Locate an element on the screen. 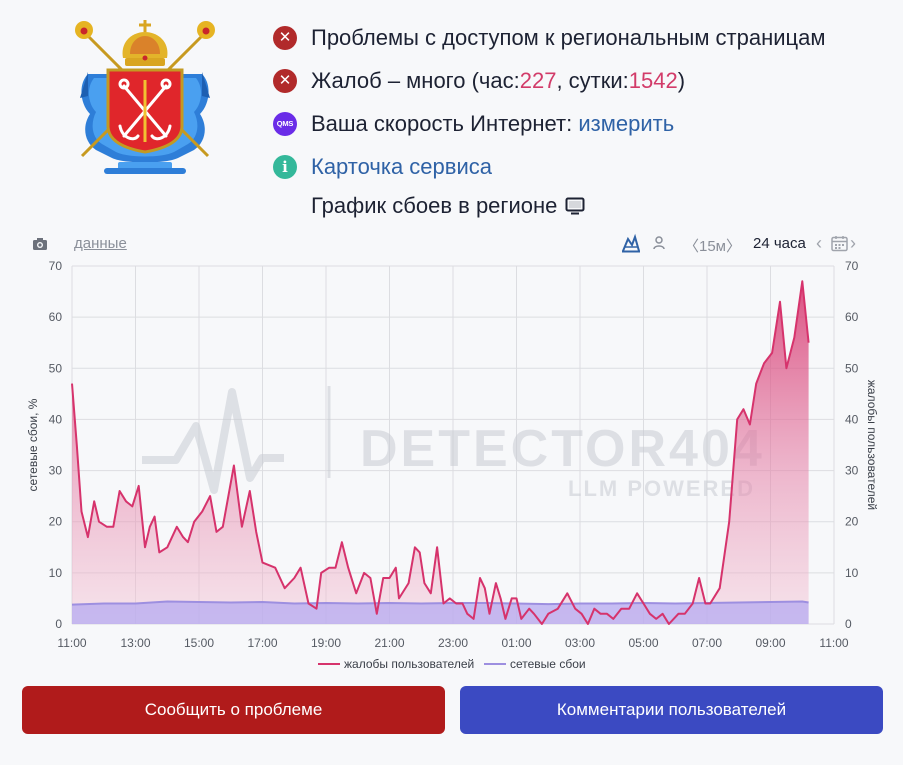 The width and height of the screenshot is (903, 765). legend-label-complaints: жалобы пользователей is located at coordinates (409, 664).